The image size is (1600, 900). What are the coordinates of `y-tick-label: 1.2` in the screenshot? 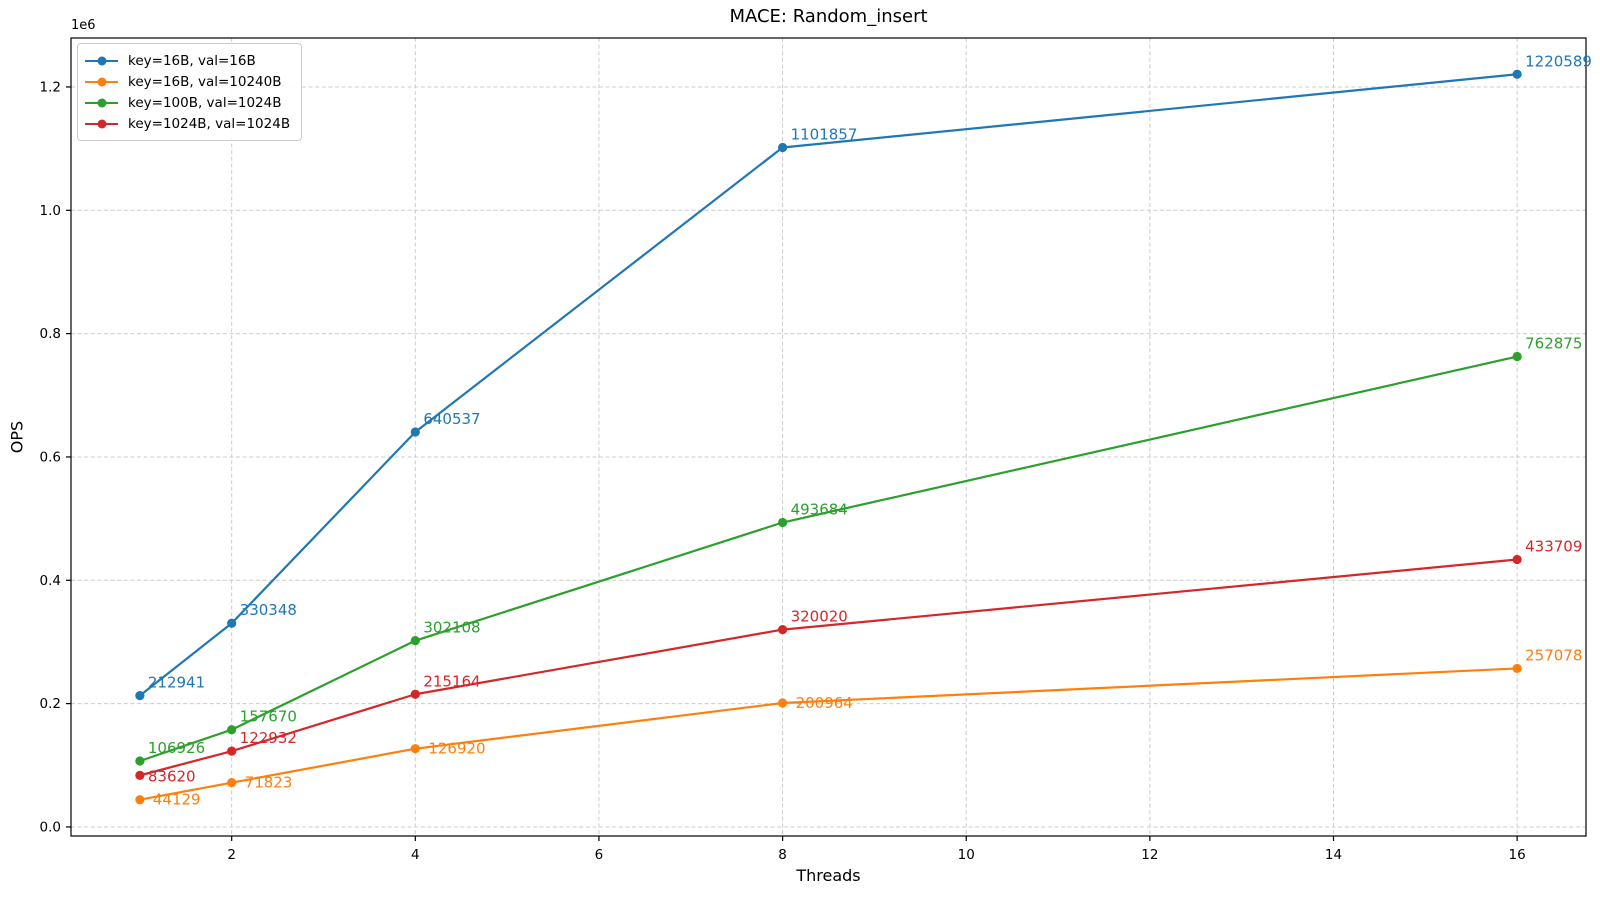 It's located at (50, 87).